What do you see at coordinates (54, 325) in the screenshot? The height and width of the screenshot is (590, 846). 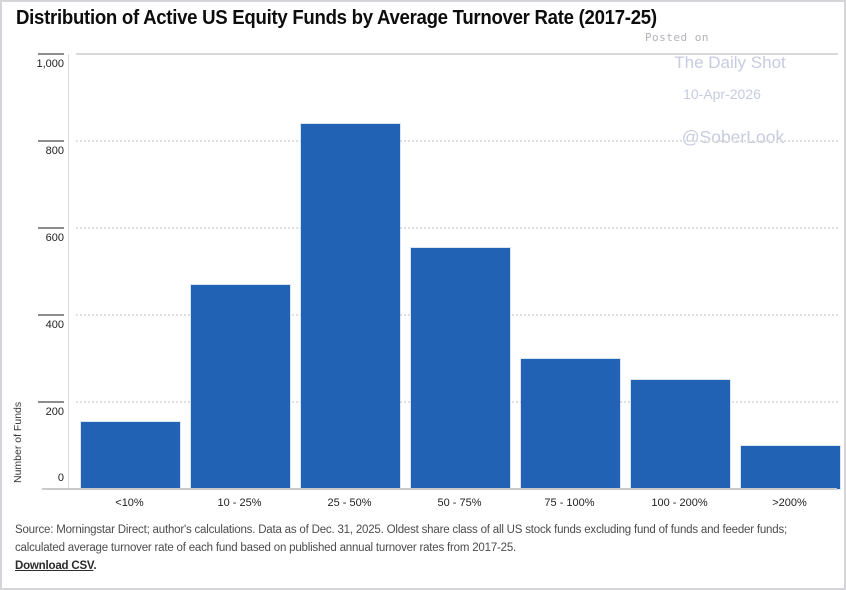 I see `y-tick-label: 400` at bounding box center [54, 325].